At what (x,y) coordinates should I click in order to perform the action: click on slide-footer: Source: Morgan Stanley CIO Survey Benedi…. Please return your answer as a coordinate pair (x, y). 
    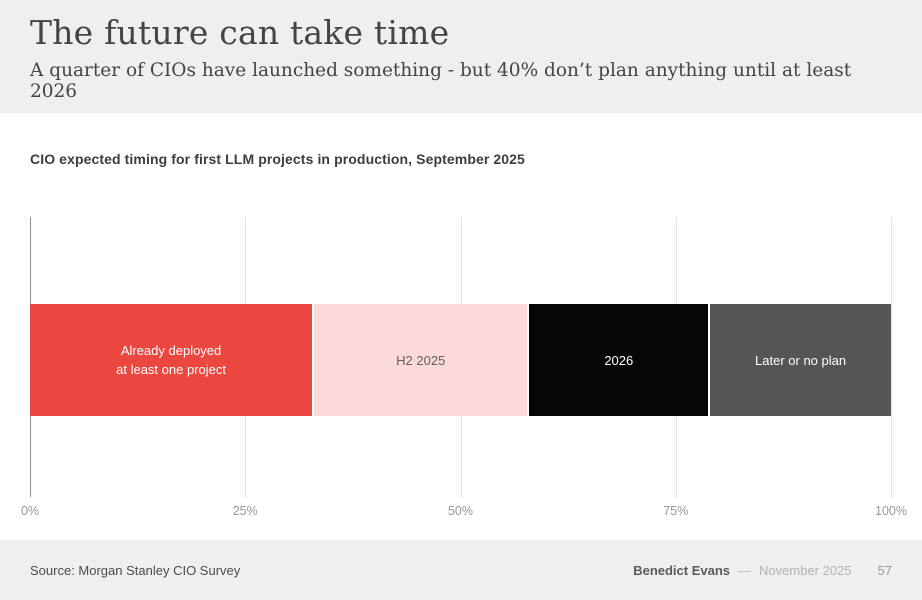
    Looking at the image, I should click on (461, 570).